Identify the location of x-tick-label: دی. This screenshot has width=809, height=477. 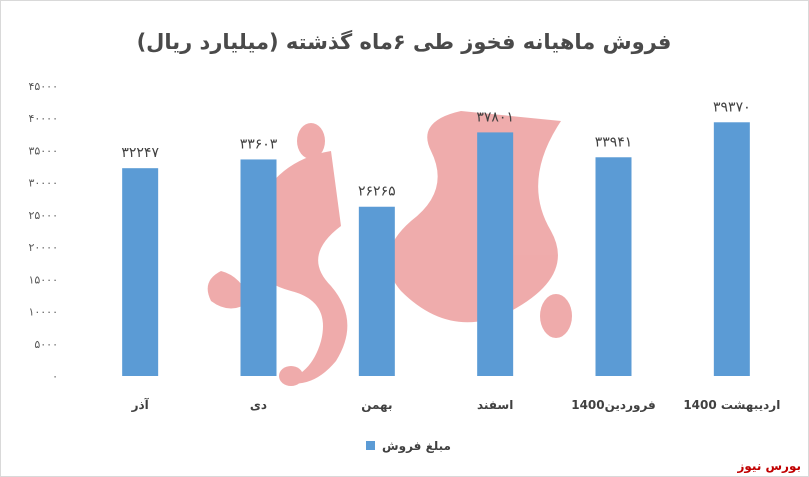
(258, 405).